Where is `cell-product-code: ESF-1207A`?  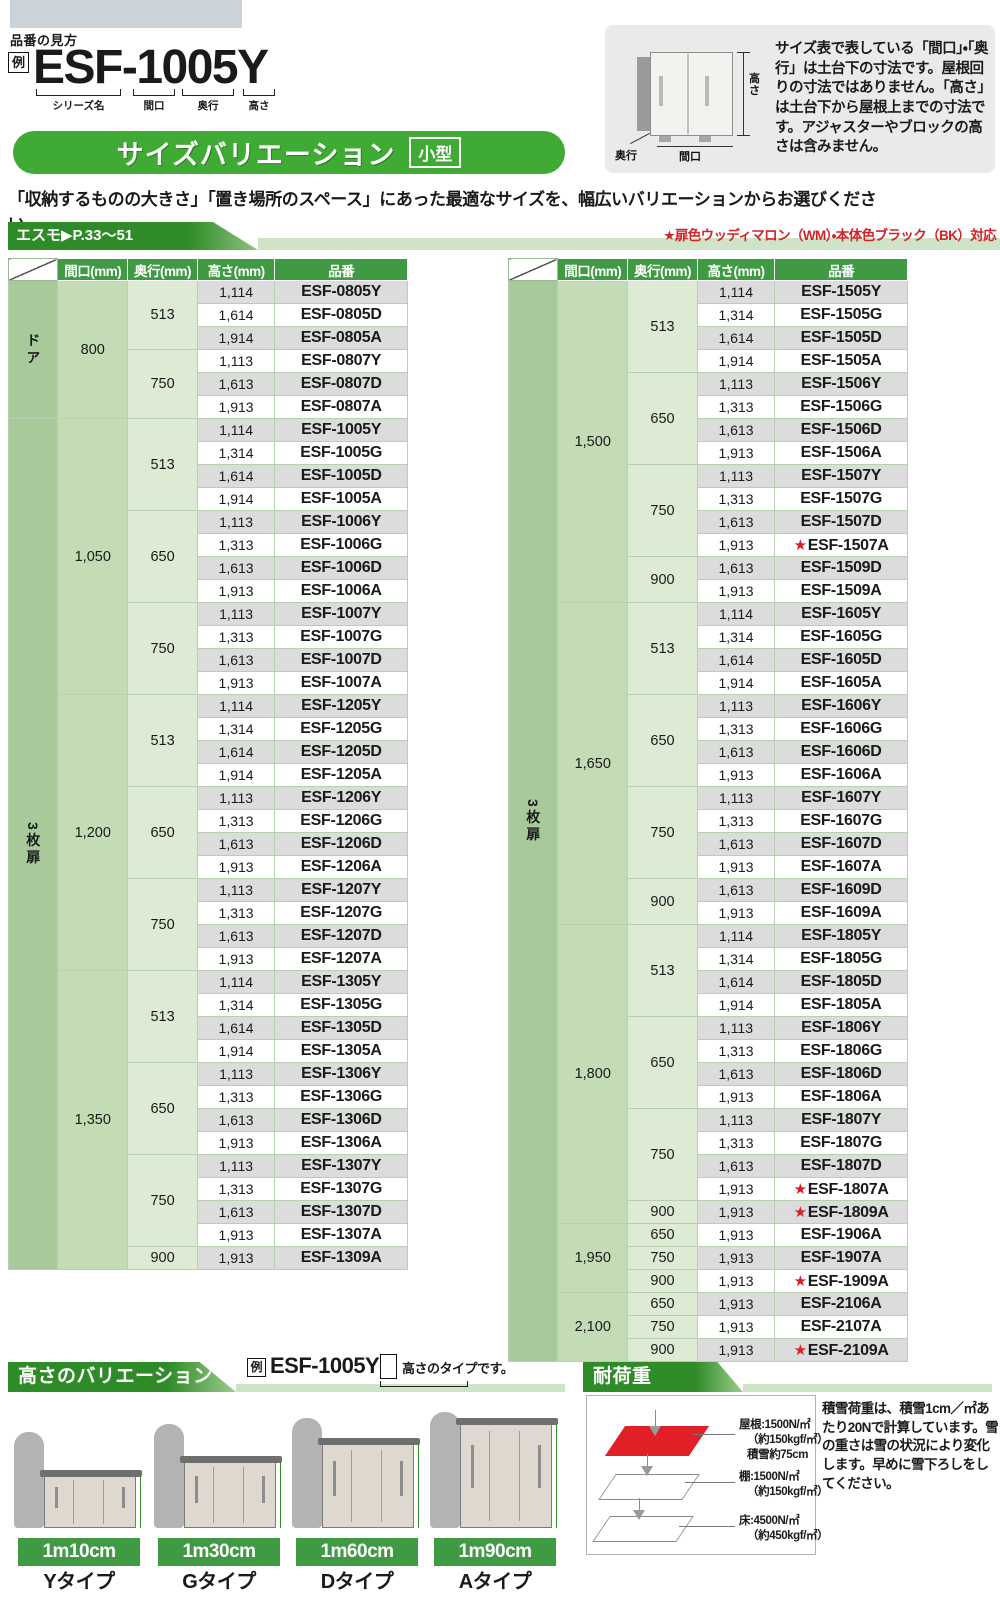
cell-product-code: ESF-1207A is located at coordinates (341, 959).